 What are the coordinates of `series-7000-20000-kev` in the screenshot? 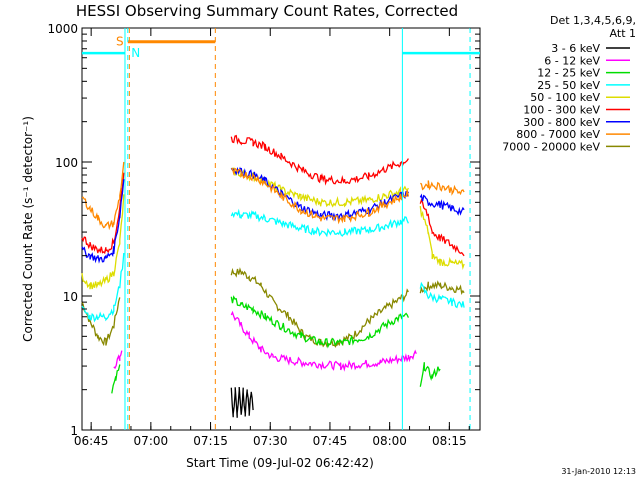 It's located at (273, 307).